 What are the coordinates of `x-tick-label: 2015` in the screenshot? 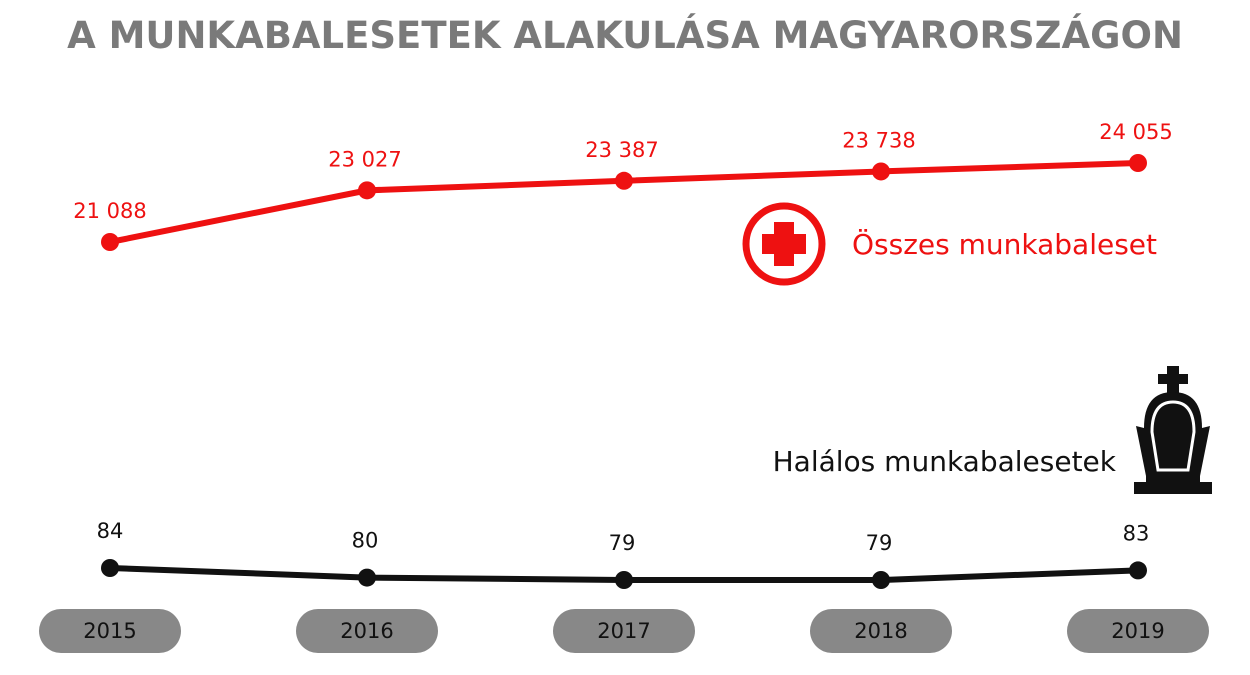 It's located at (109, 631).